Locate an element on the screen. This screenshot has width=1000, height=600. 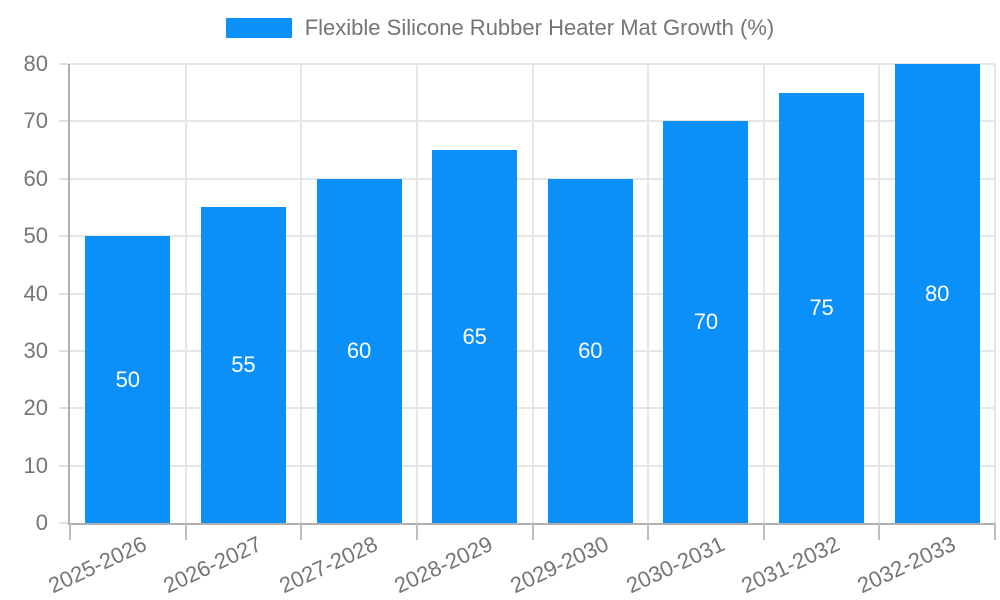
x-axis-tick-label: 2028-2029 is located at coordinates (443, 565).